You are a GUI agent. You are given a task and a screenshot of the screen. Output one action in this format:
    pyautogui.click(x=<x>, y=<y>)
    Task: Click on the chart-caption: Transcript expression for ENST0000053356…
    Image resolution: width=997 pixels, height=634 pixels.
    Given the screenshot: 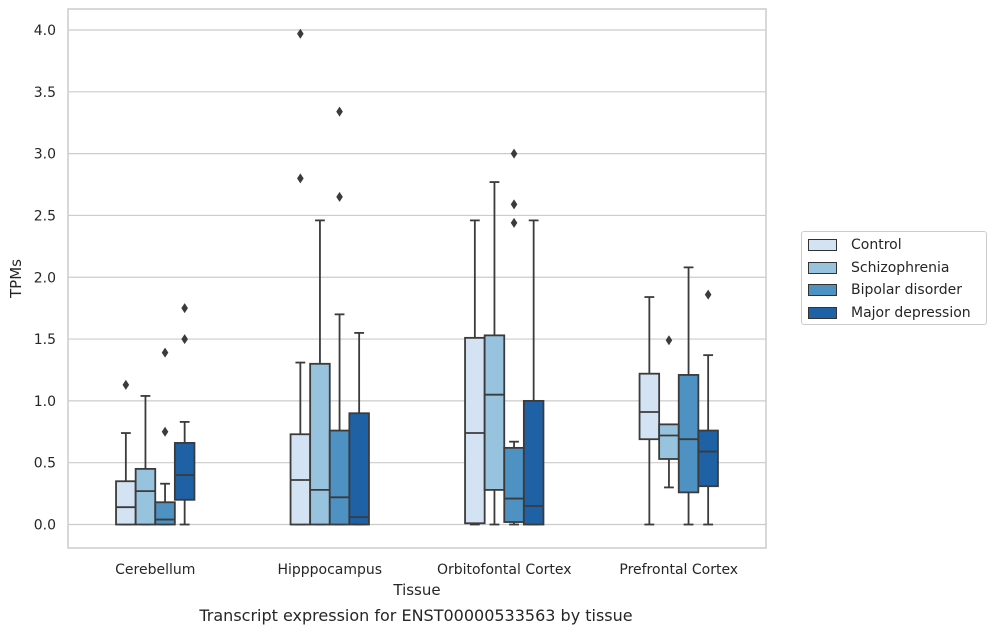 What is the action you would take?
    pyautogui.click(x=416, y=615)
    